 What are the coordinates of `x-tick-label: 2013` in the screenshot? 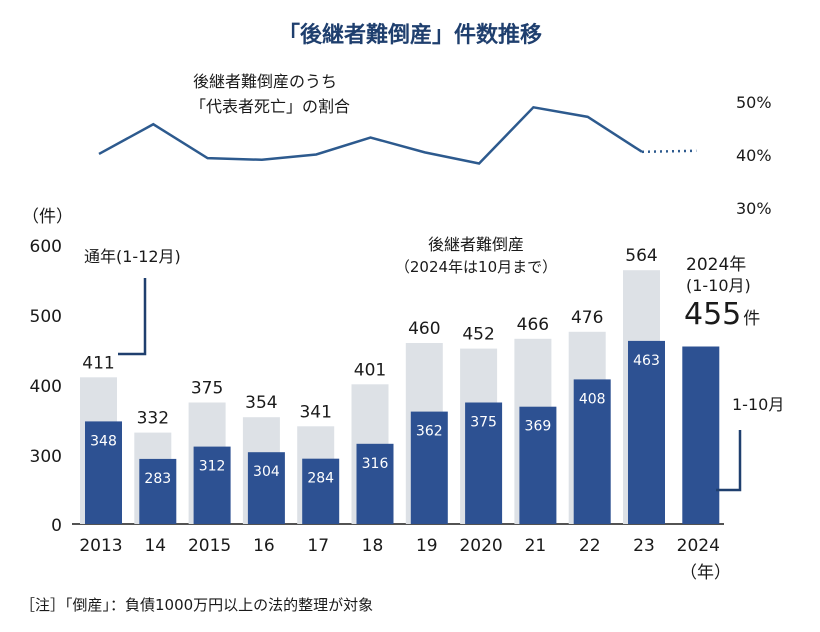 It's located at (100, 546).